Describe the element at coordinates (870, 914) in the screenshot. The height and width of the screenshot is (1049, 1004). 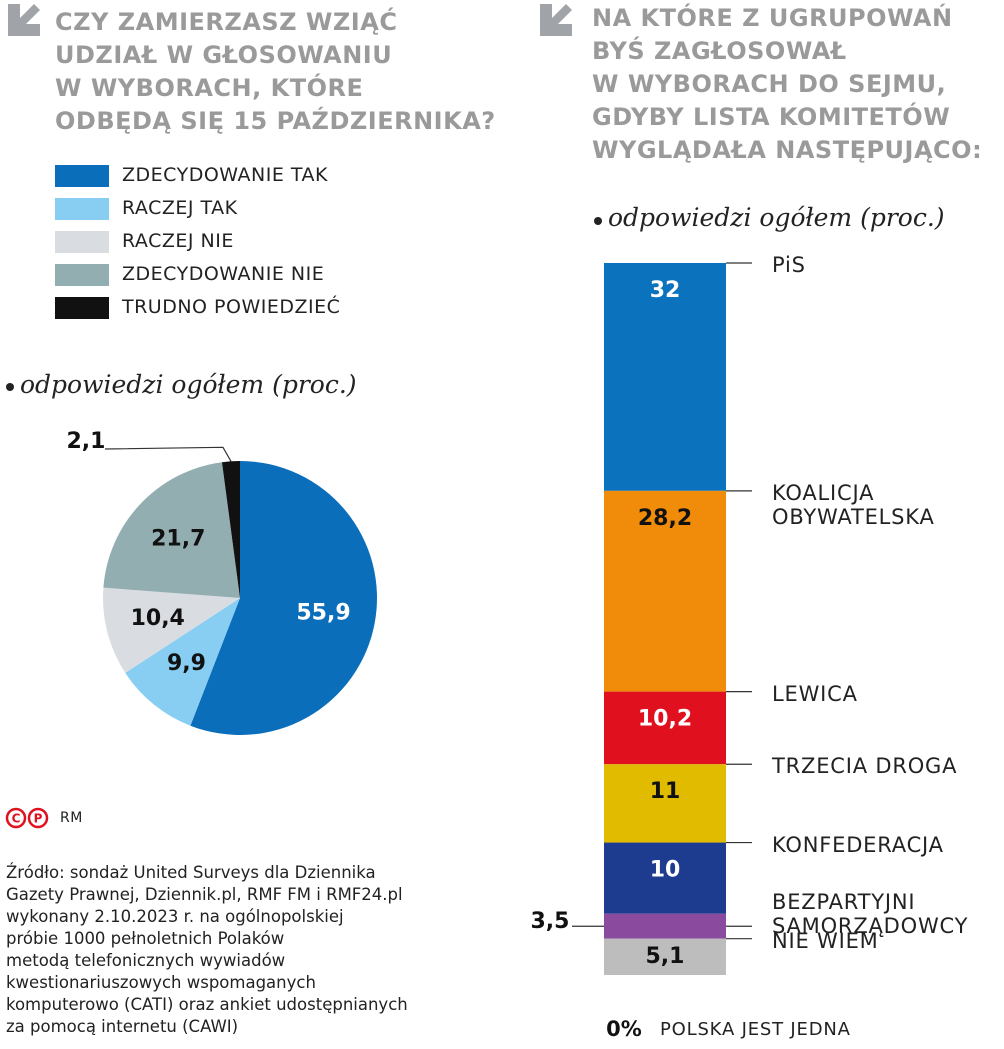
I see `category-label: BEZPARTYJNI SAMORZĄDOWCY` at that location.